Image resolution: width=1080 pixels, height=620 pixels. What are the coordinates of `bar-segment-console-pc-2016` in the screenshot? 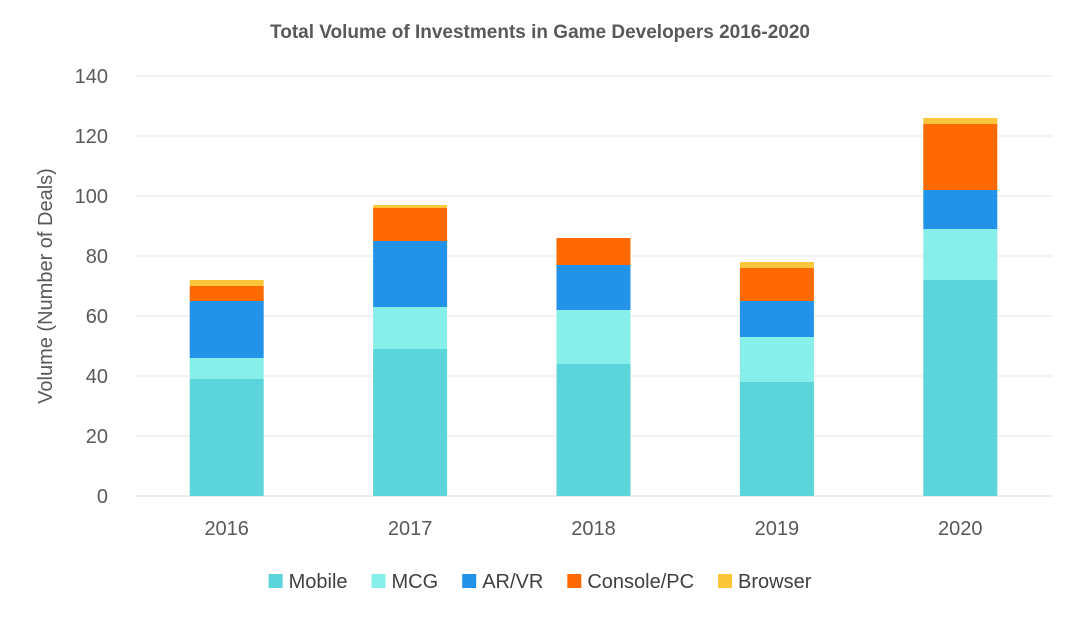 It's located at (226, 293).